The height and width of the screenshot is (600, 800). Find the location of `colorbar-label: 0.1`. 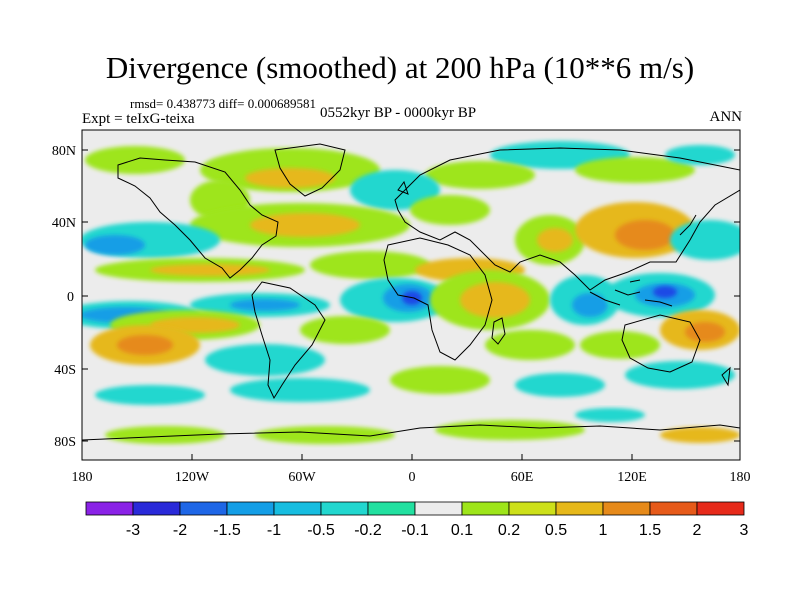

colorbar-label: 0.1 is located at coordinates (462, 530).